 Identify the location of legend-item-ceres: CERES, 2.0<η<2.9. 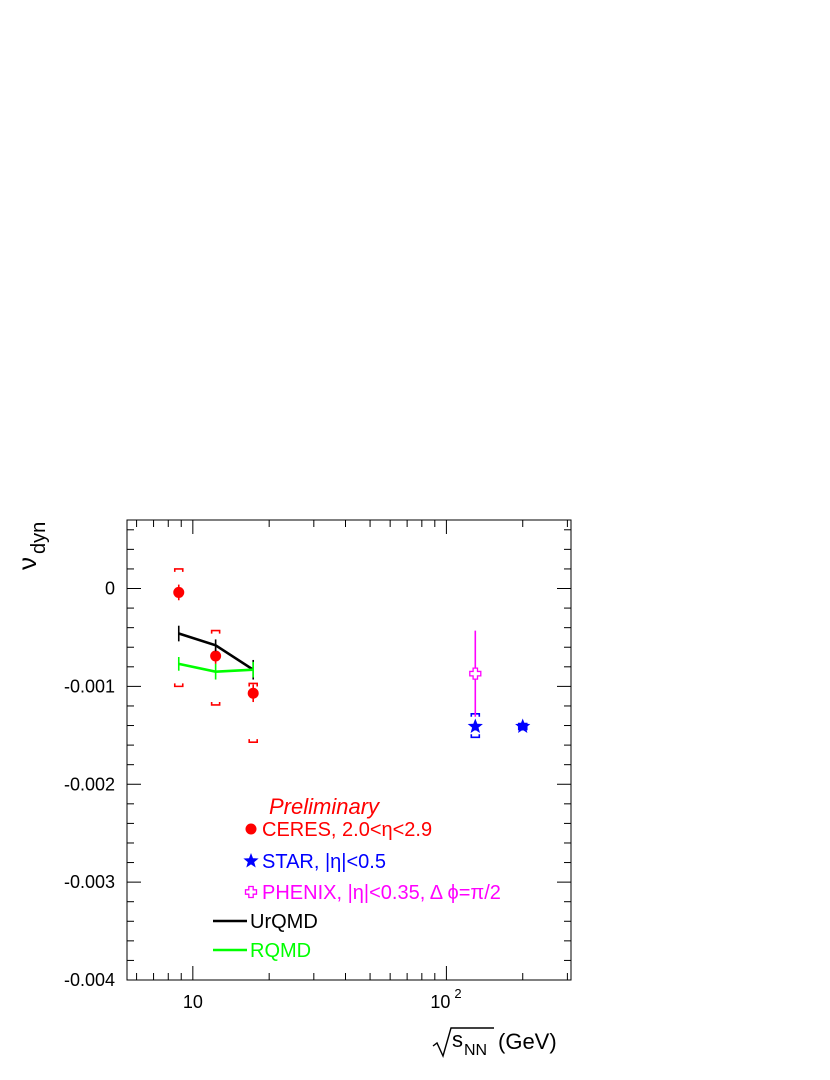
(338, 830).